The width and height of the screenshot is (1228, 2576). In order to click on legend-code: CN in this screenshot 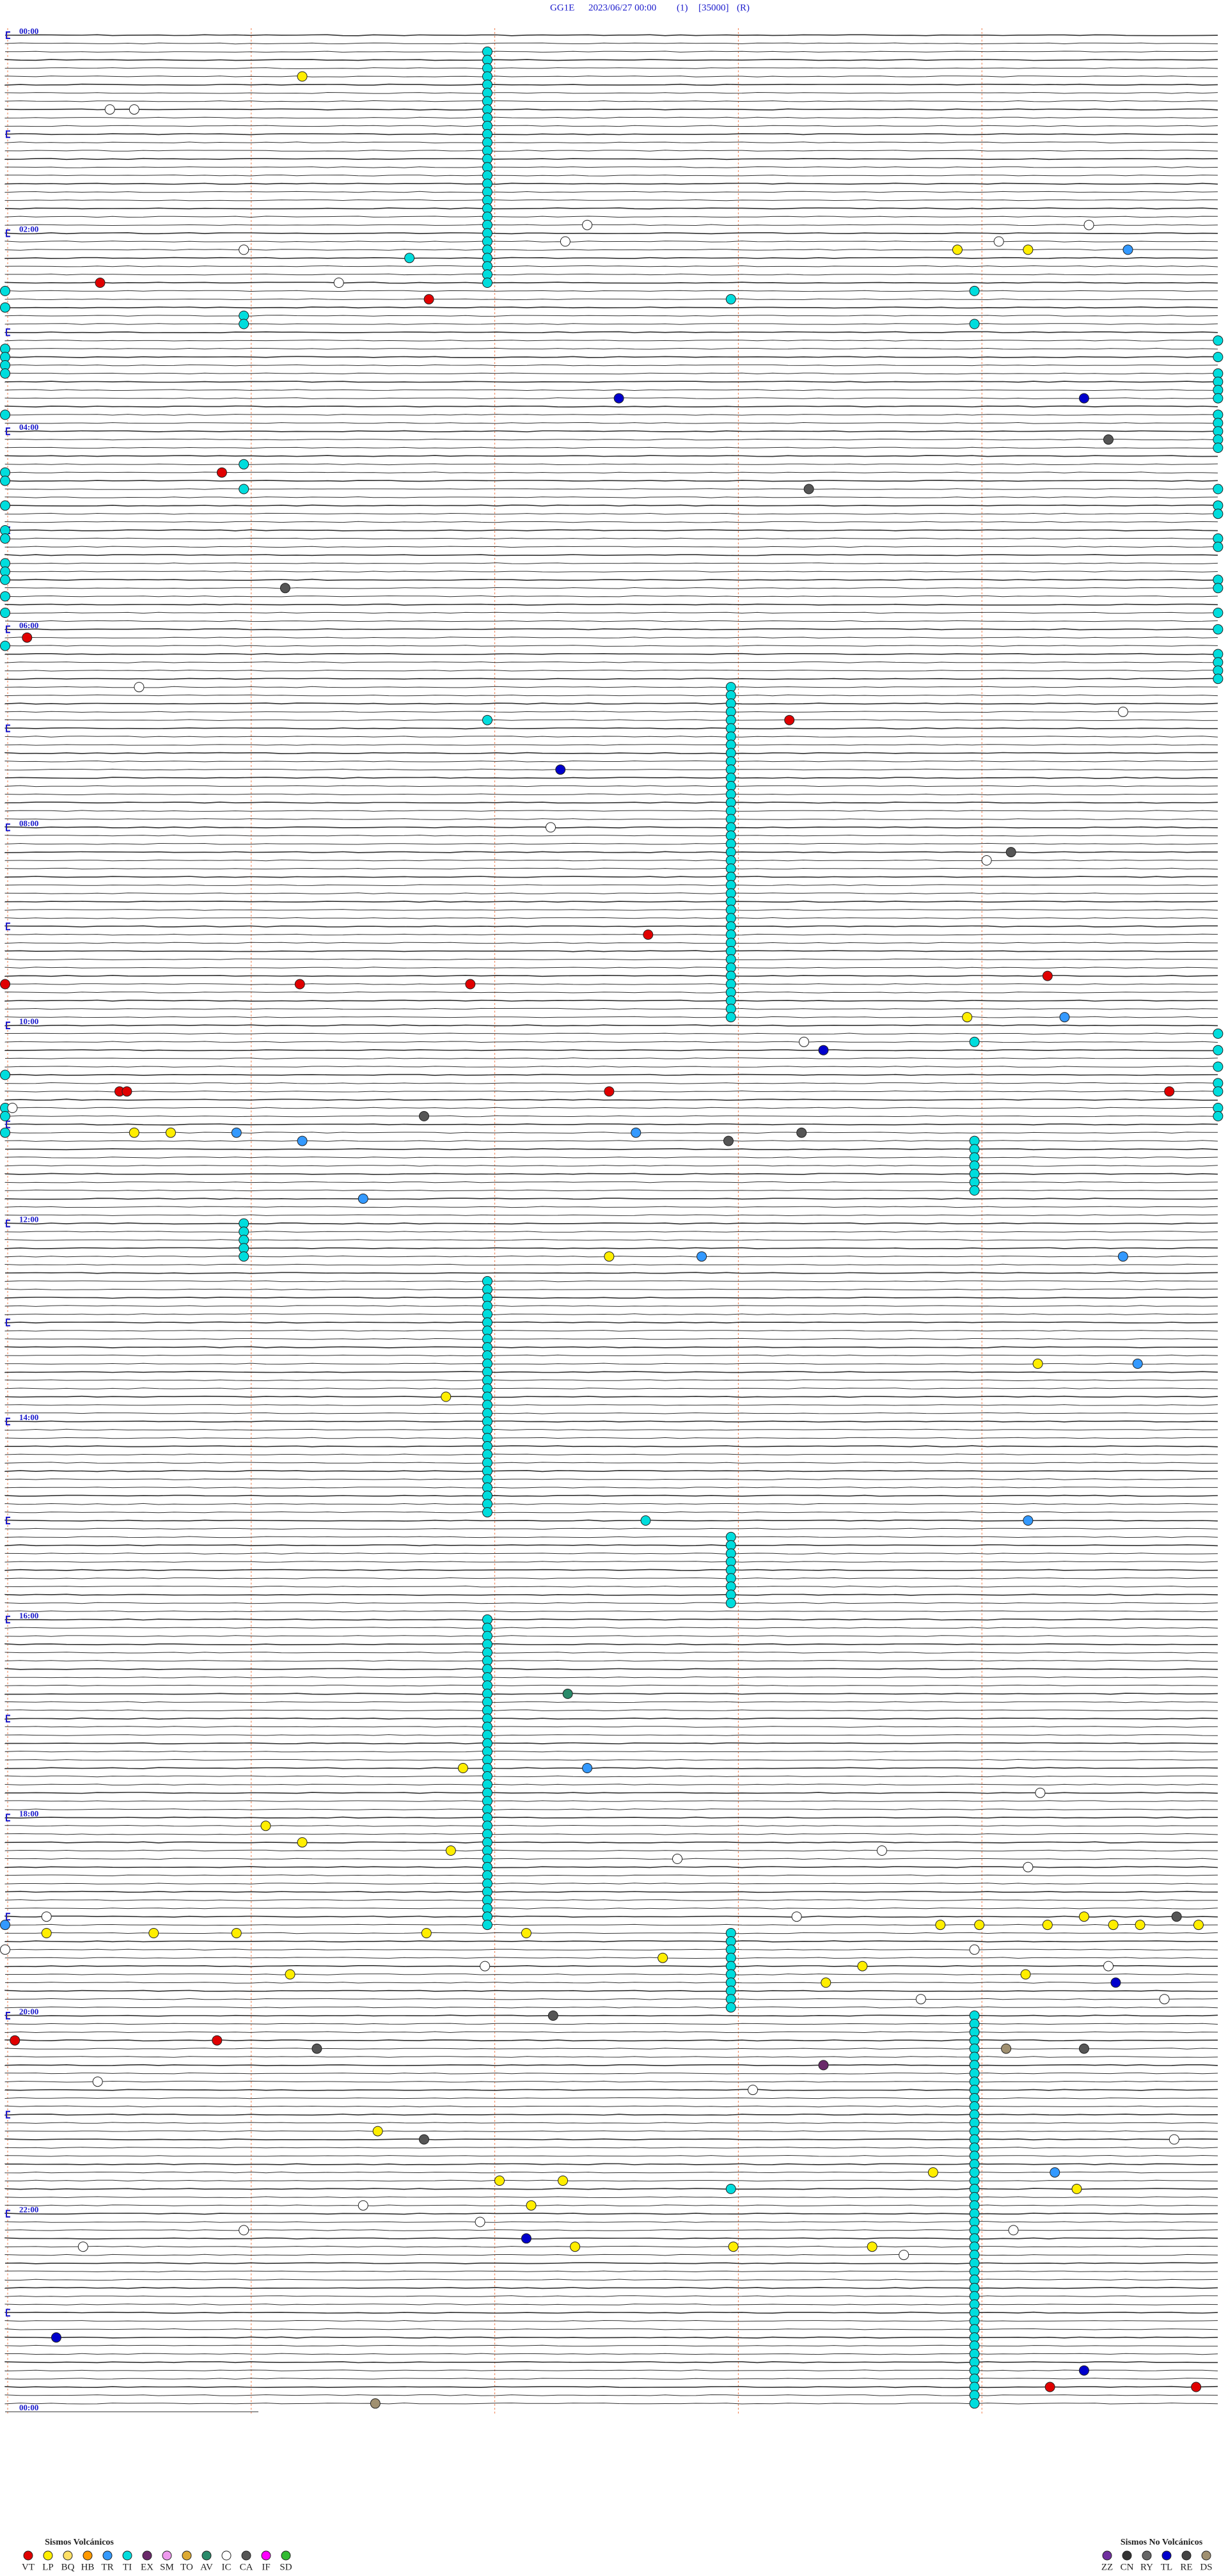, I will do `click(1127, 2567)`.